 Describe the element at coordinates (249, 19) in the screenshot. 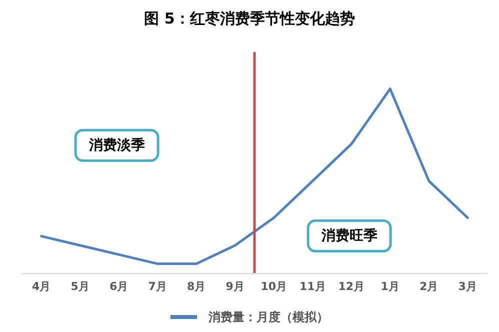

I see `chart-title: 图 5：红枣消费季节性变化趋势` at that location.